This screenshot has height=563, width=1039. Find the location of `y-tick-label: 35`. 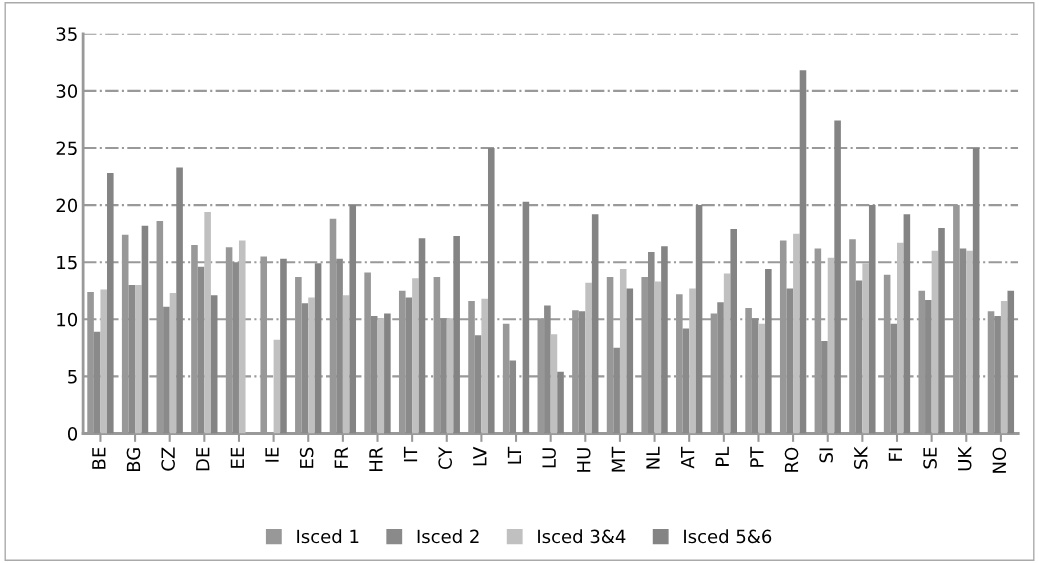

y-tick-label: 35 is located at coordinates (66, 34).